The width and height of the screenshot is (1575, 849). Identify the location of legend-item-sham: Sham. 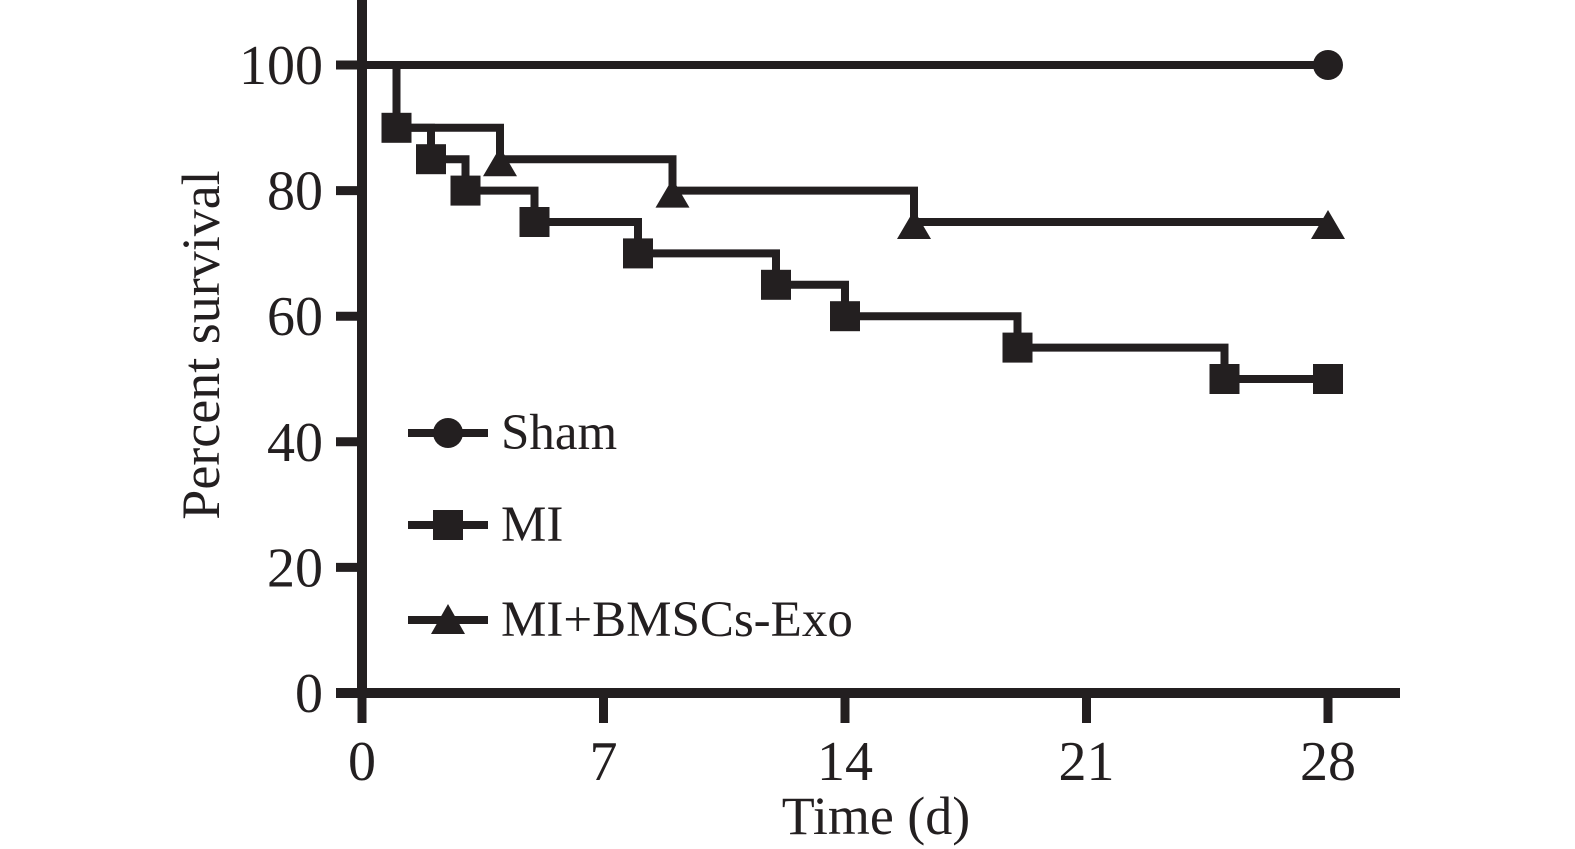
(512, 433).